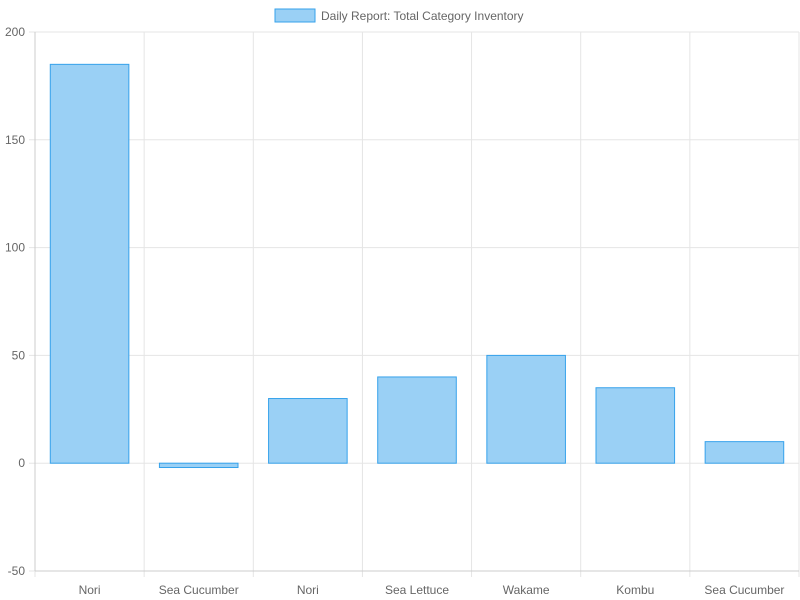 This screenshot has height=600, width=800. Describe the element at coordinates (17, 571) in the screenshot. I see `y-tick-label: -50` at that location.